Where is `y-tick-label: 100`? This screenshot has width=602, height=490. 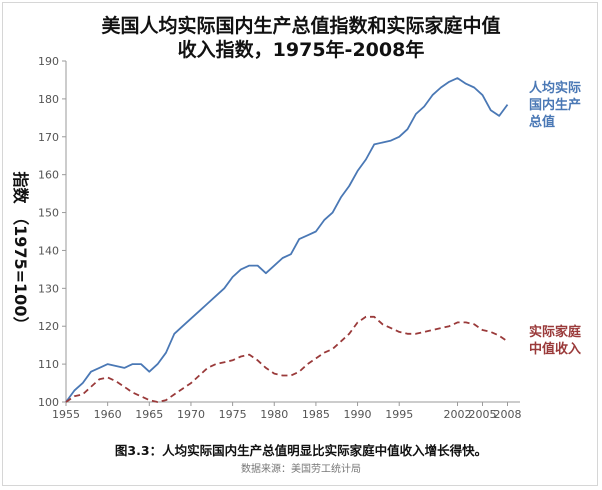
y-tick-label: 100 is located at coordinates (48, 402).